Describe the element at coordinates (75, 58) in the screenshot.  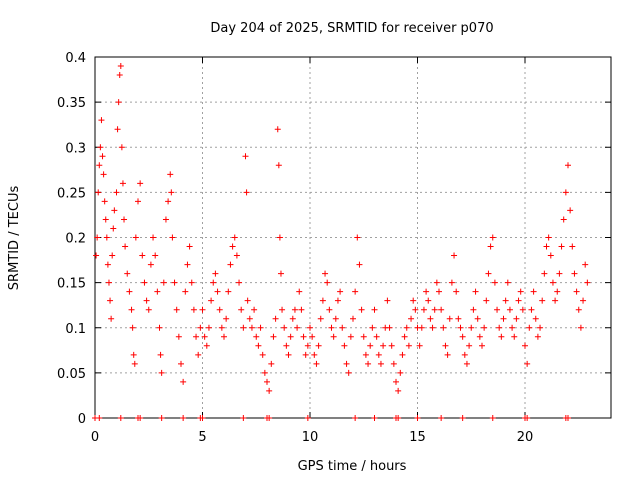
I see `y-tick-label: 0.4` at that location.